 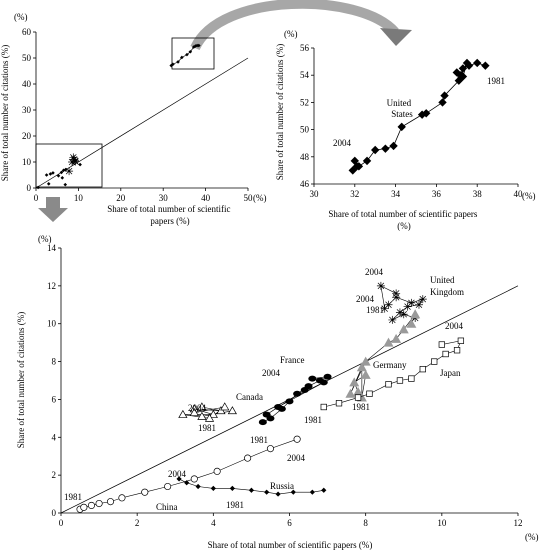 I want to click on countries-x-tick-label: 6, so click(x=289, y=523).